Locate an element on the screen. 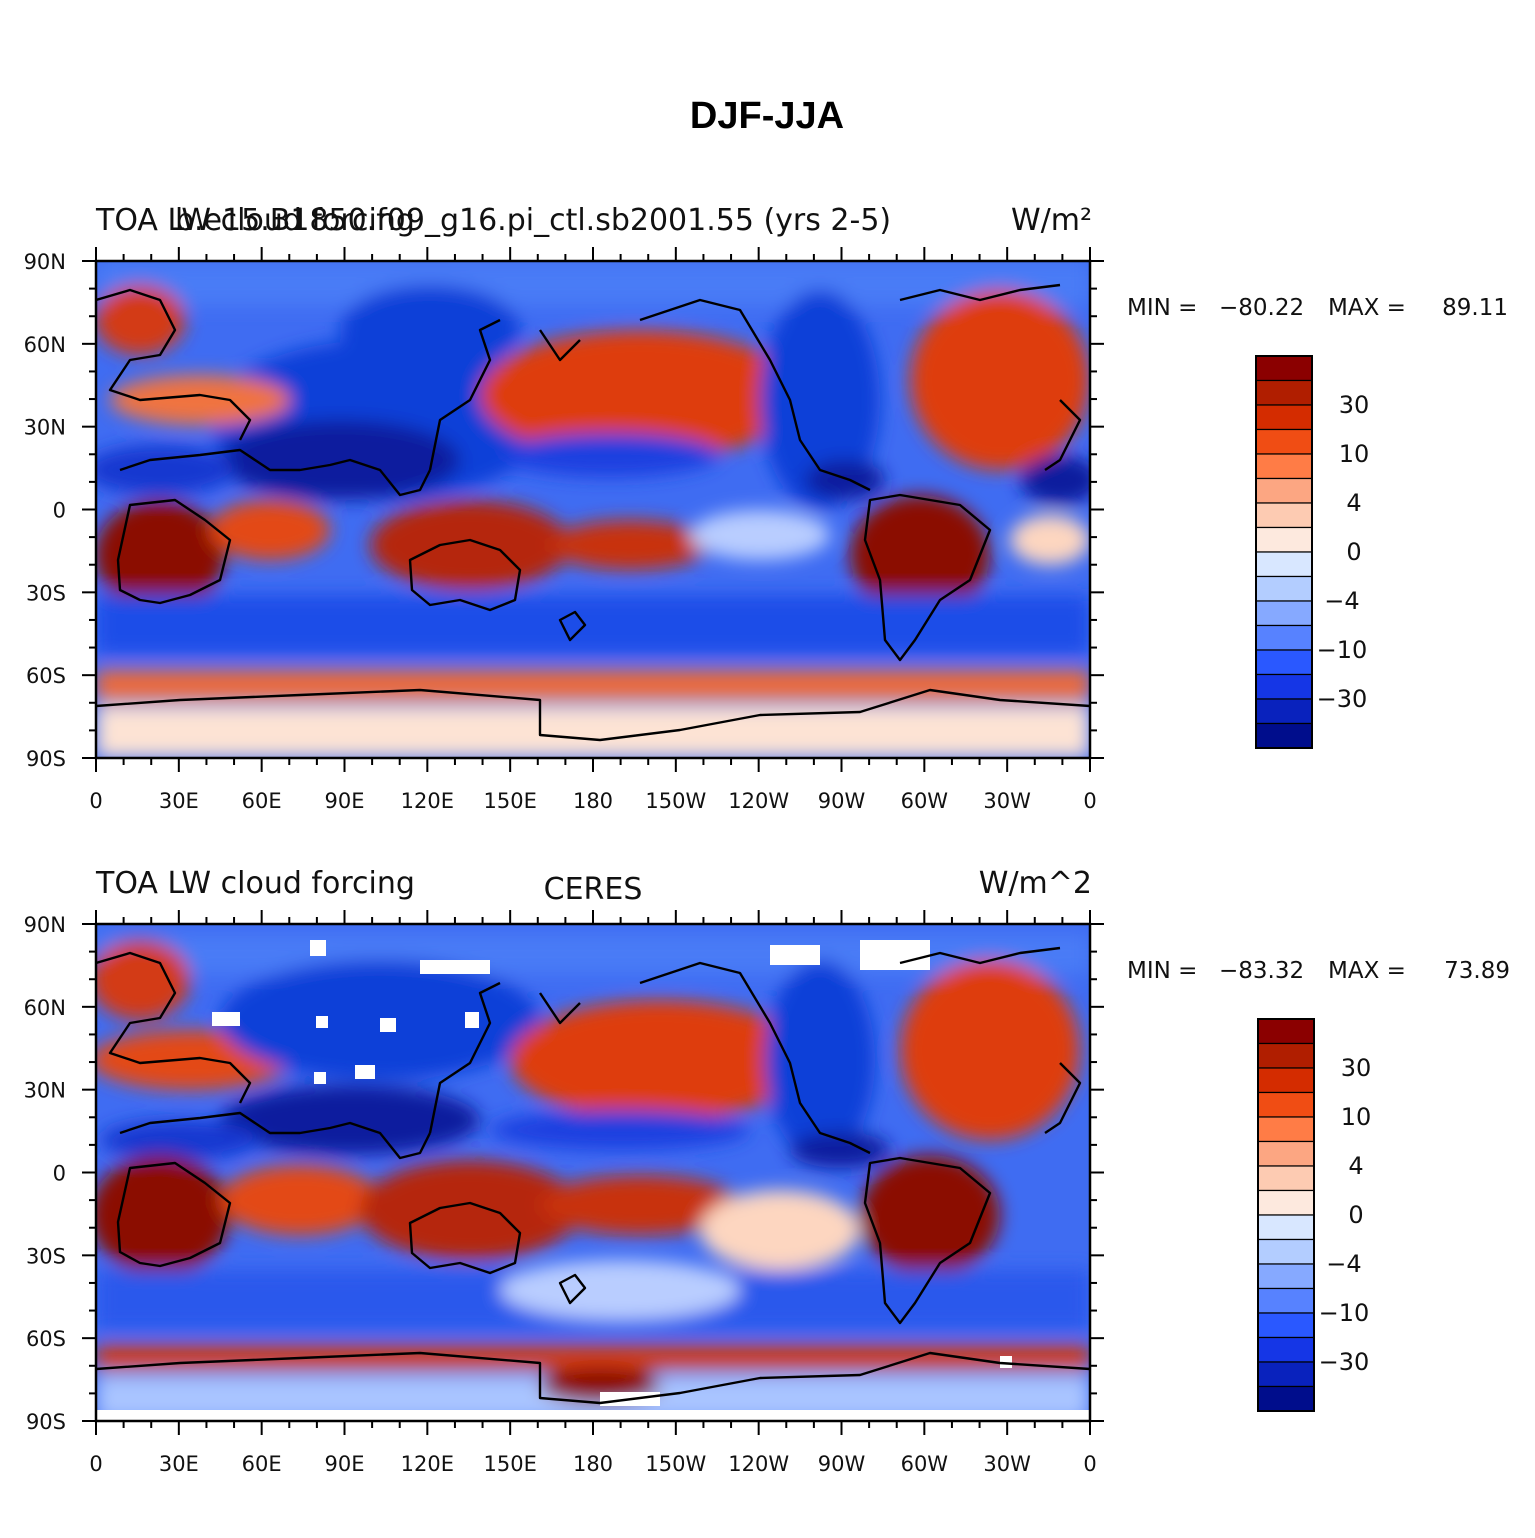  panel-obs-max-value: 73.89 is located at coordinates (1477, 971).